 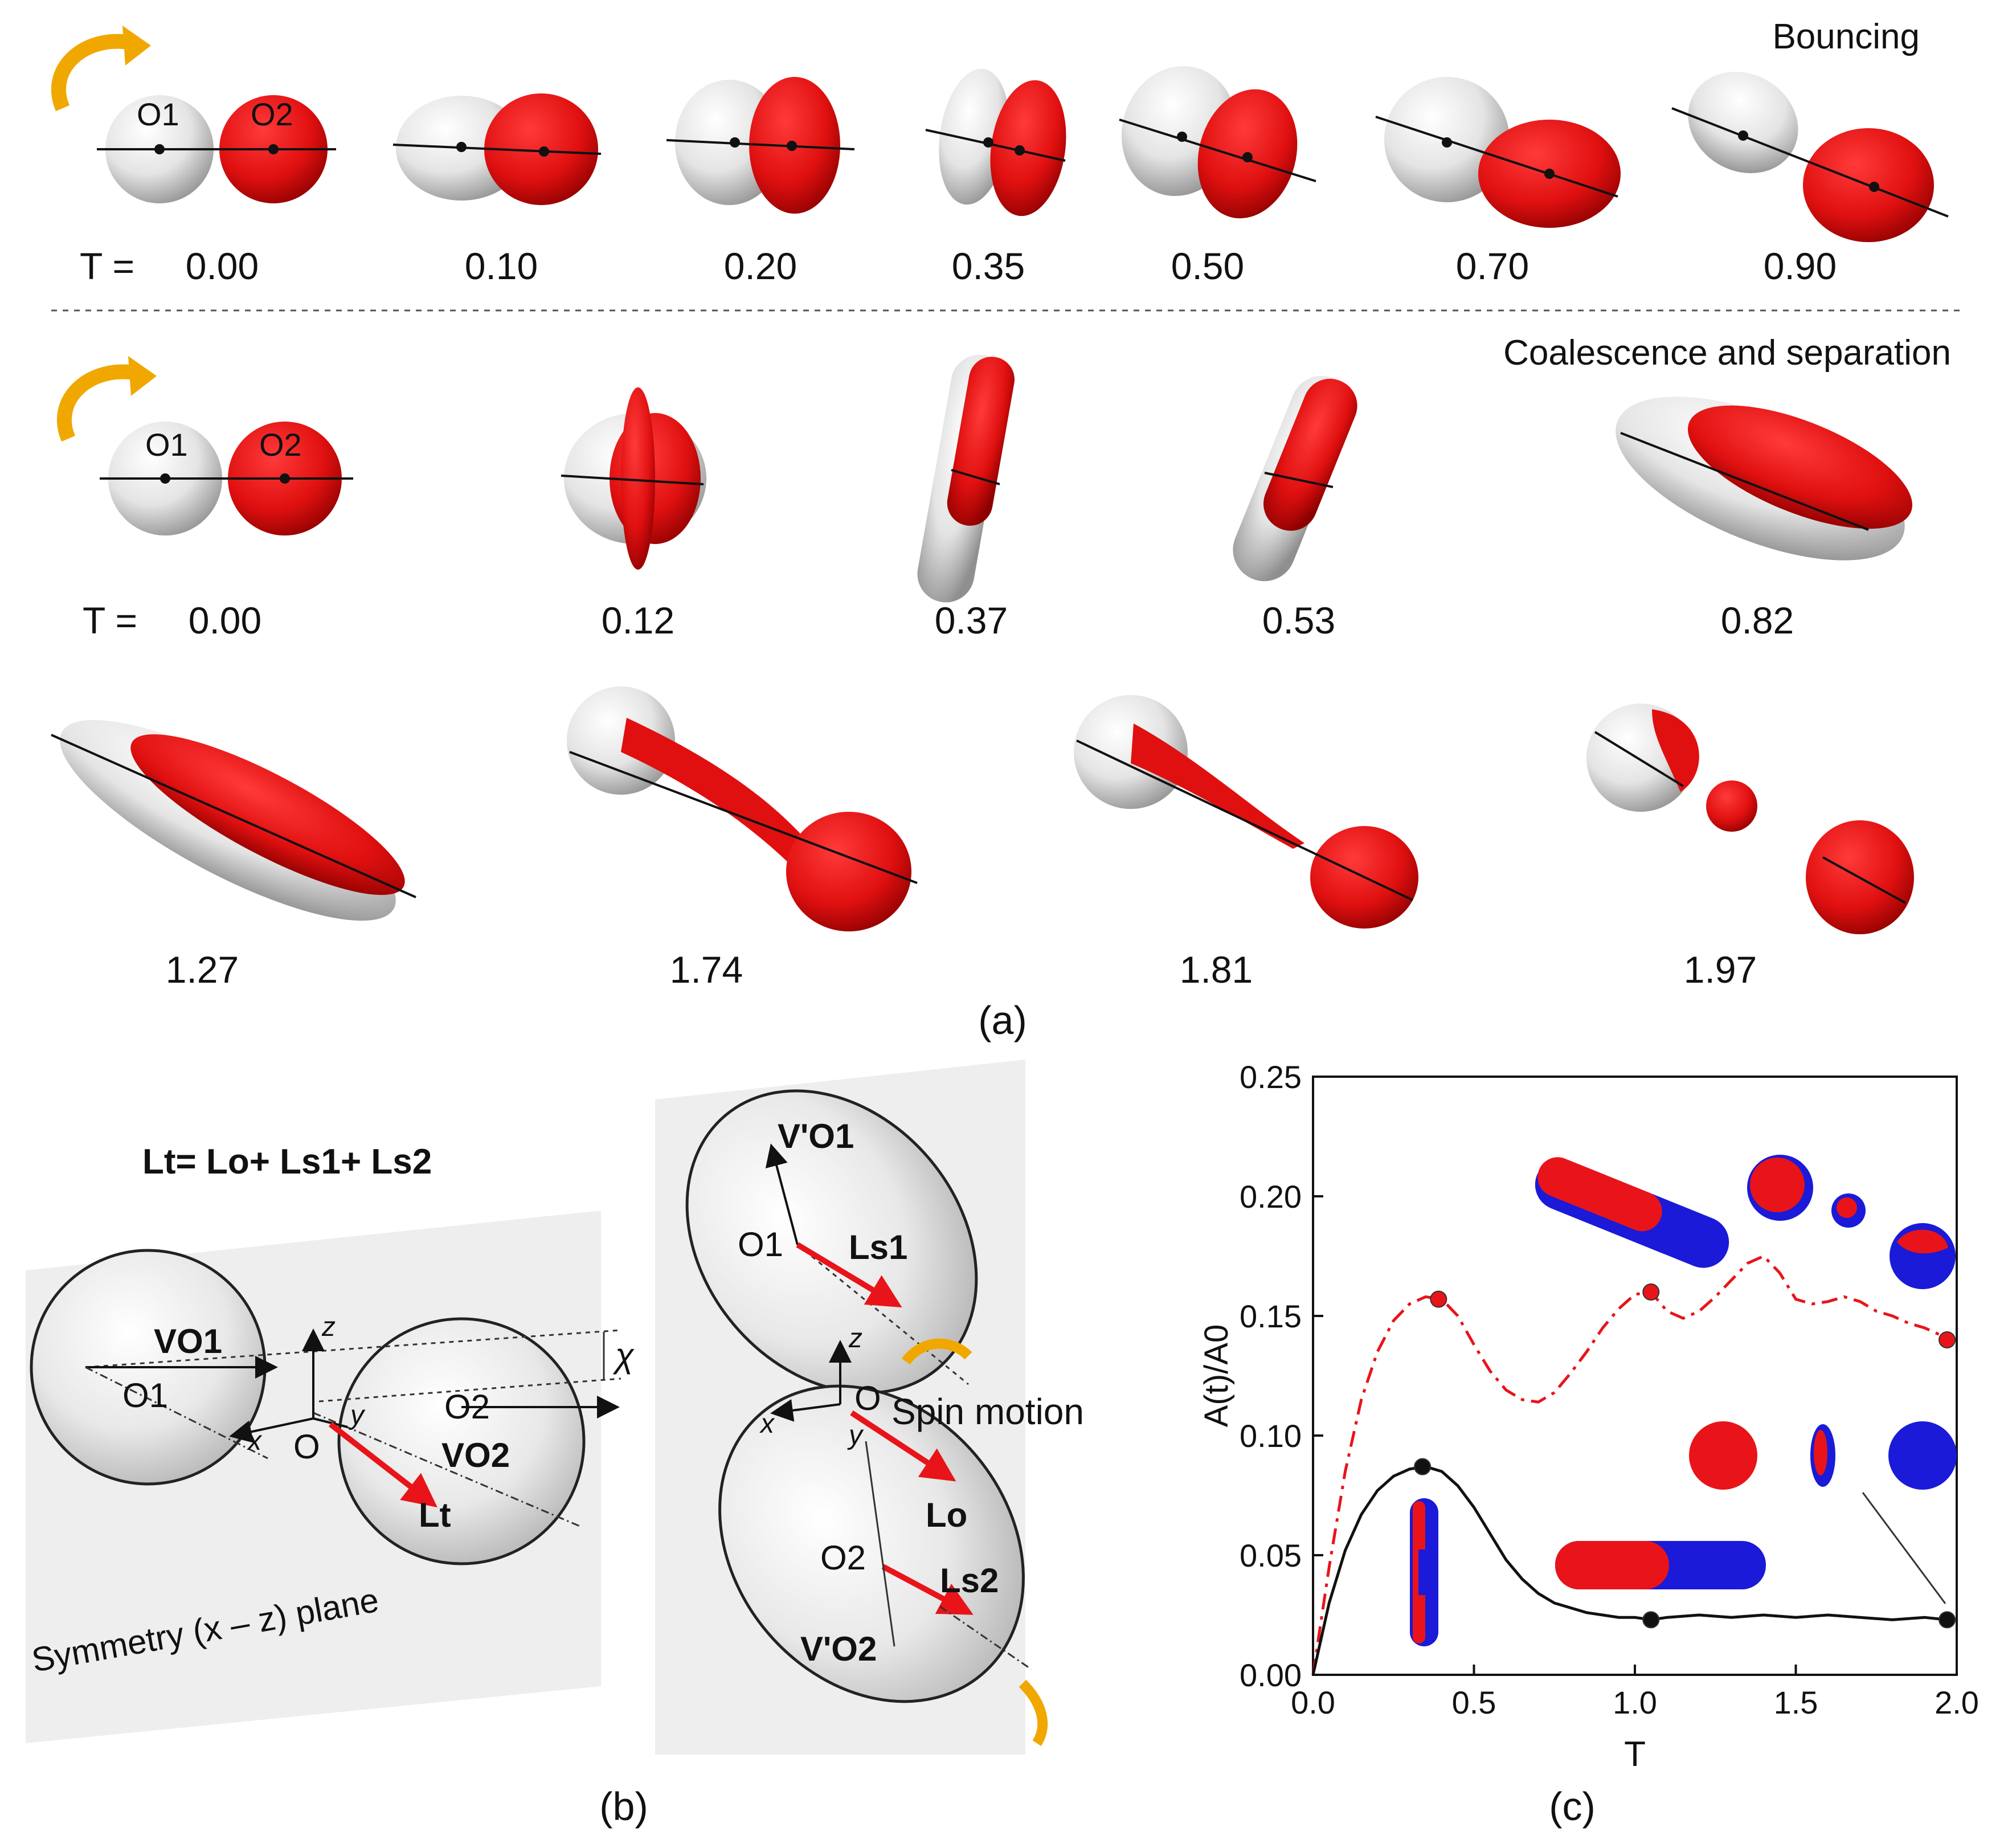 I want to click on y-tick-label: 0.25, so click(x=1271, y=1077).